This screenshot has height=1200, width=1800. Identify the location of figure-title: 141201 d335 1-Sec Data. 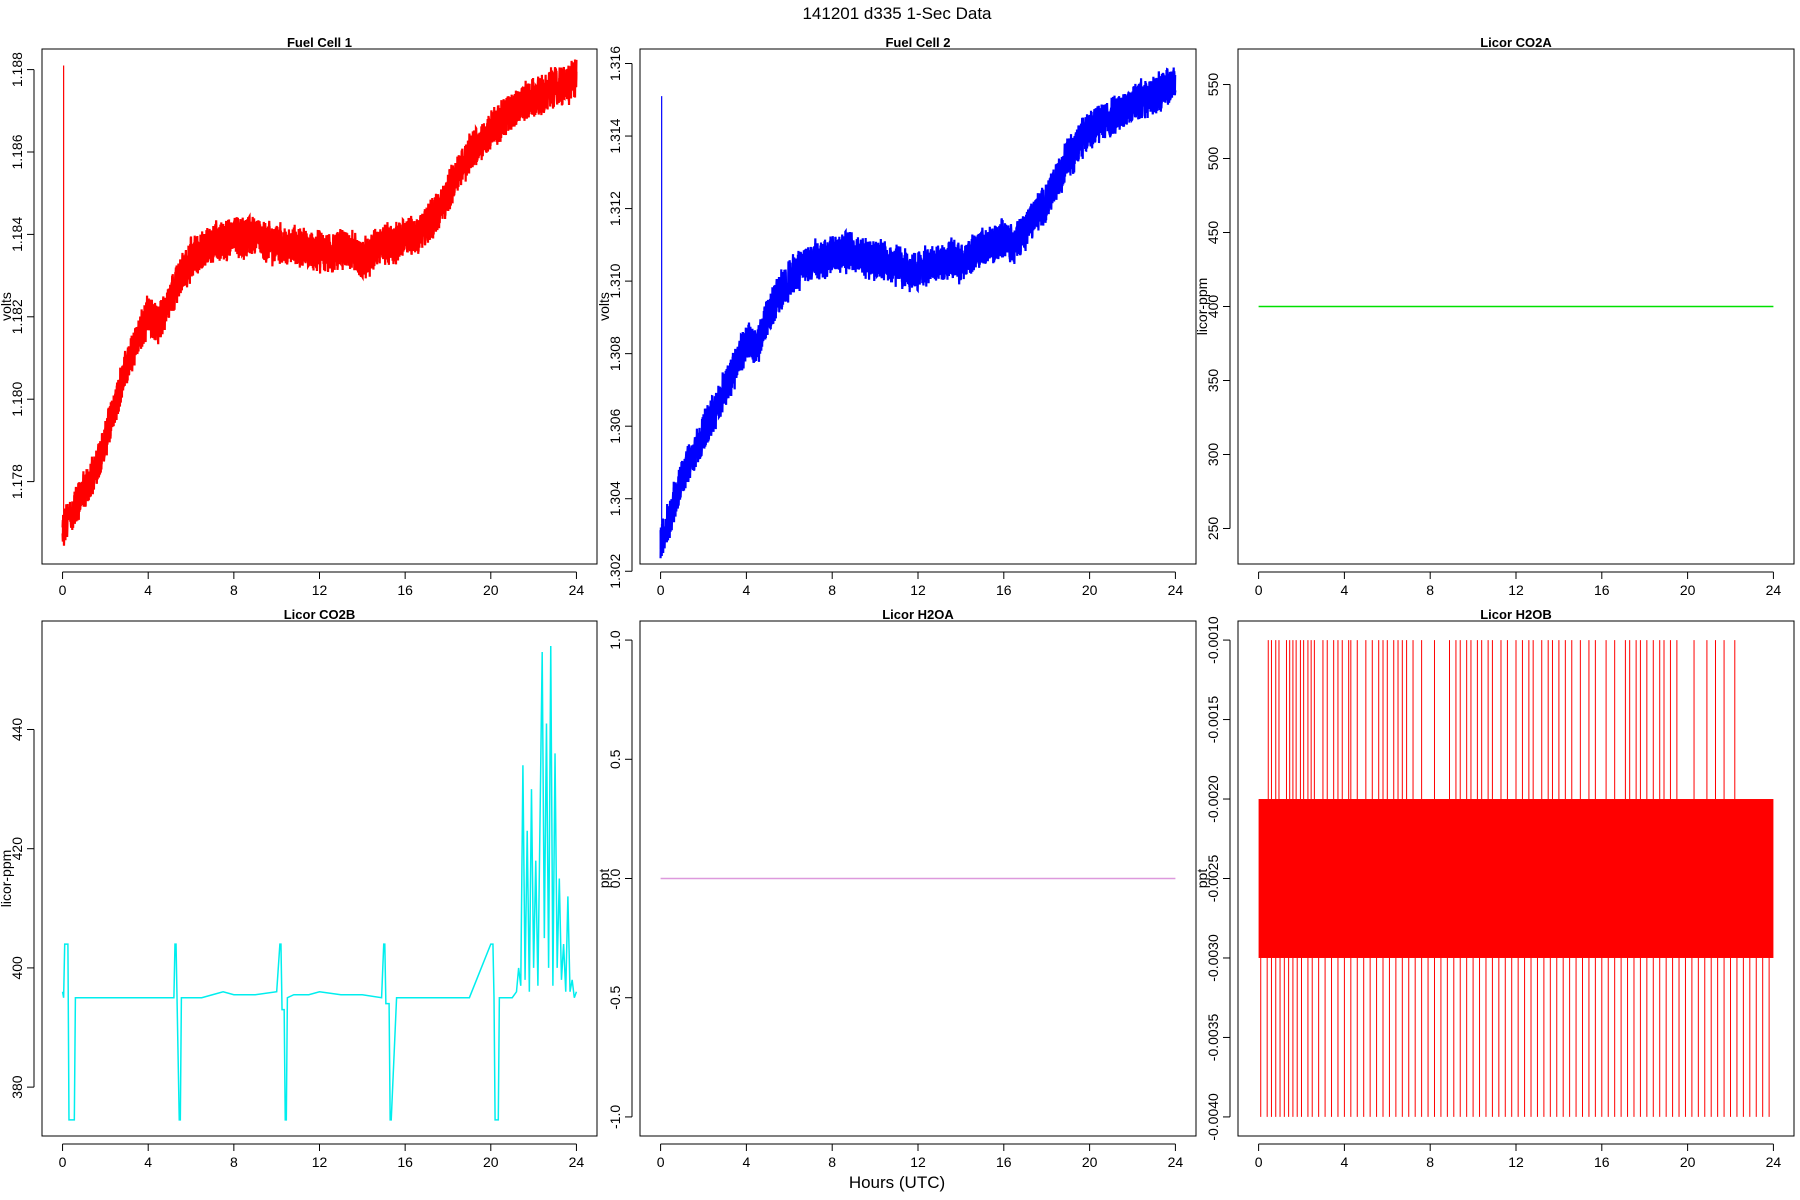
(897, 13).